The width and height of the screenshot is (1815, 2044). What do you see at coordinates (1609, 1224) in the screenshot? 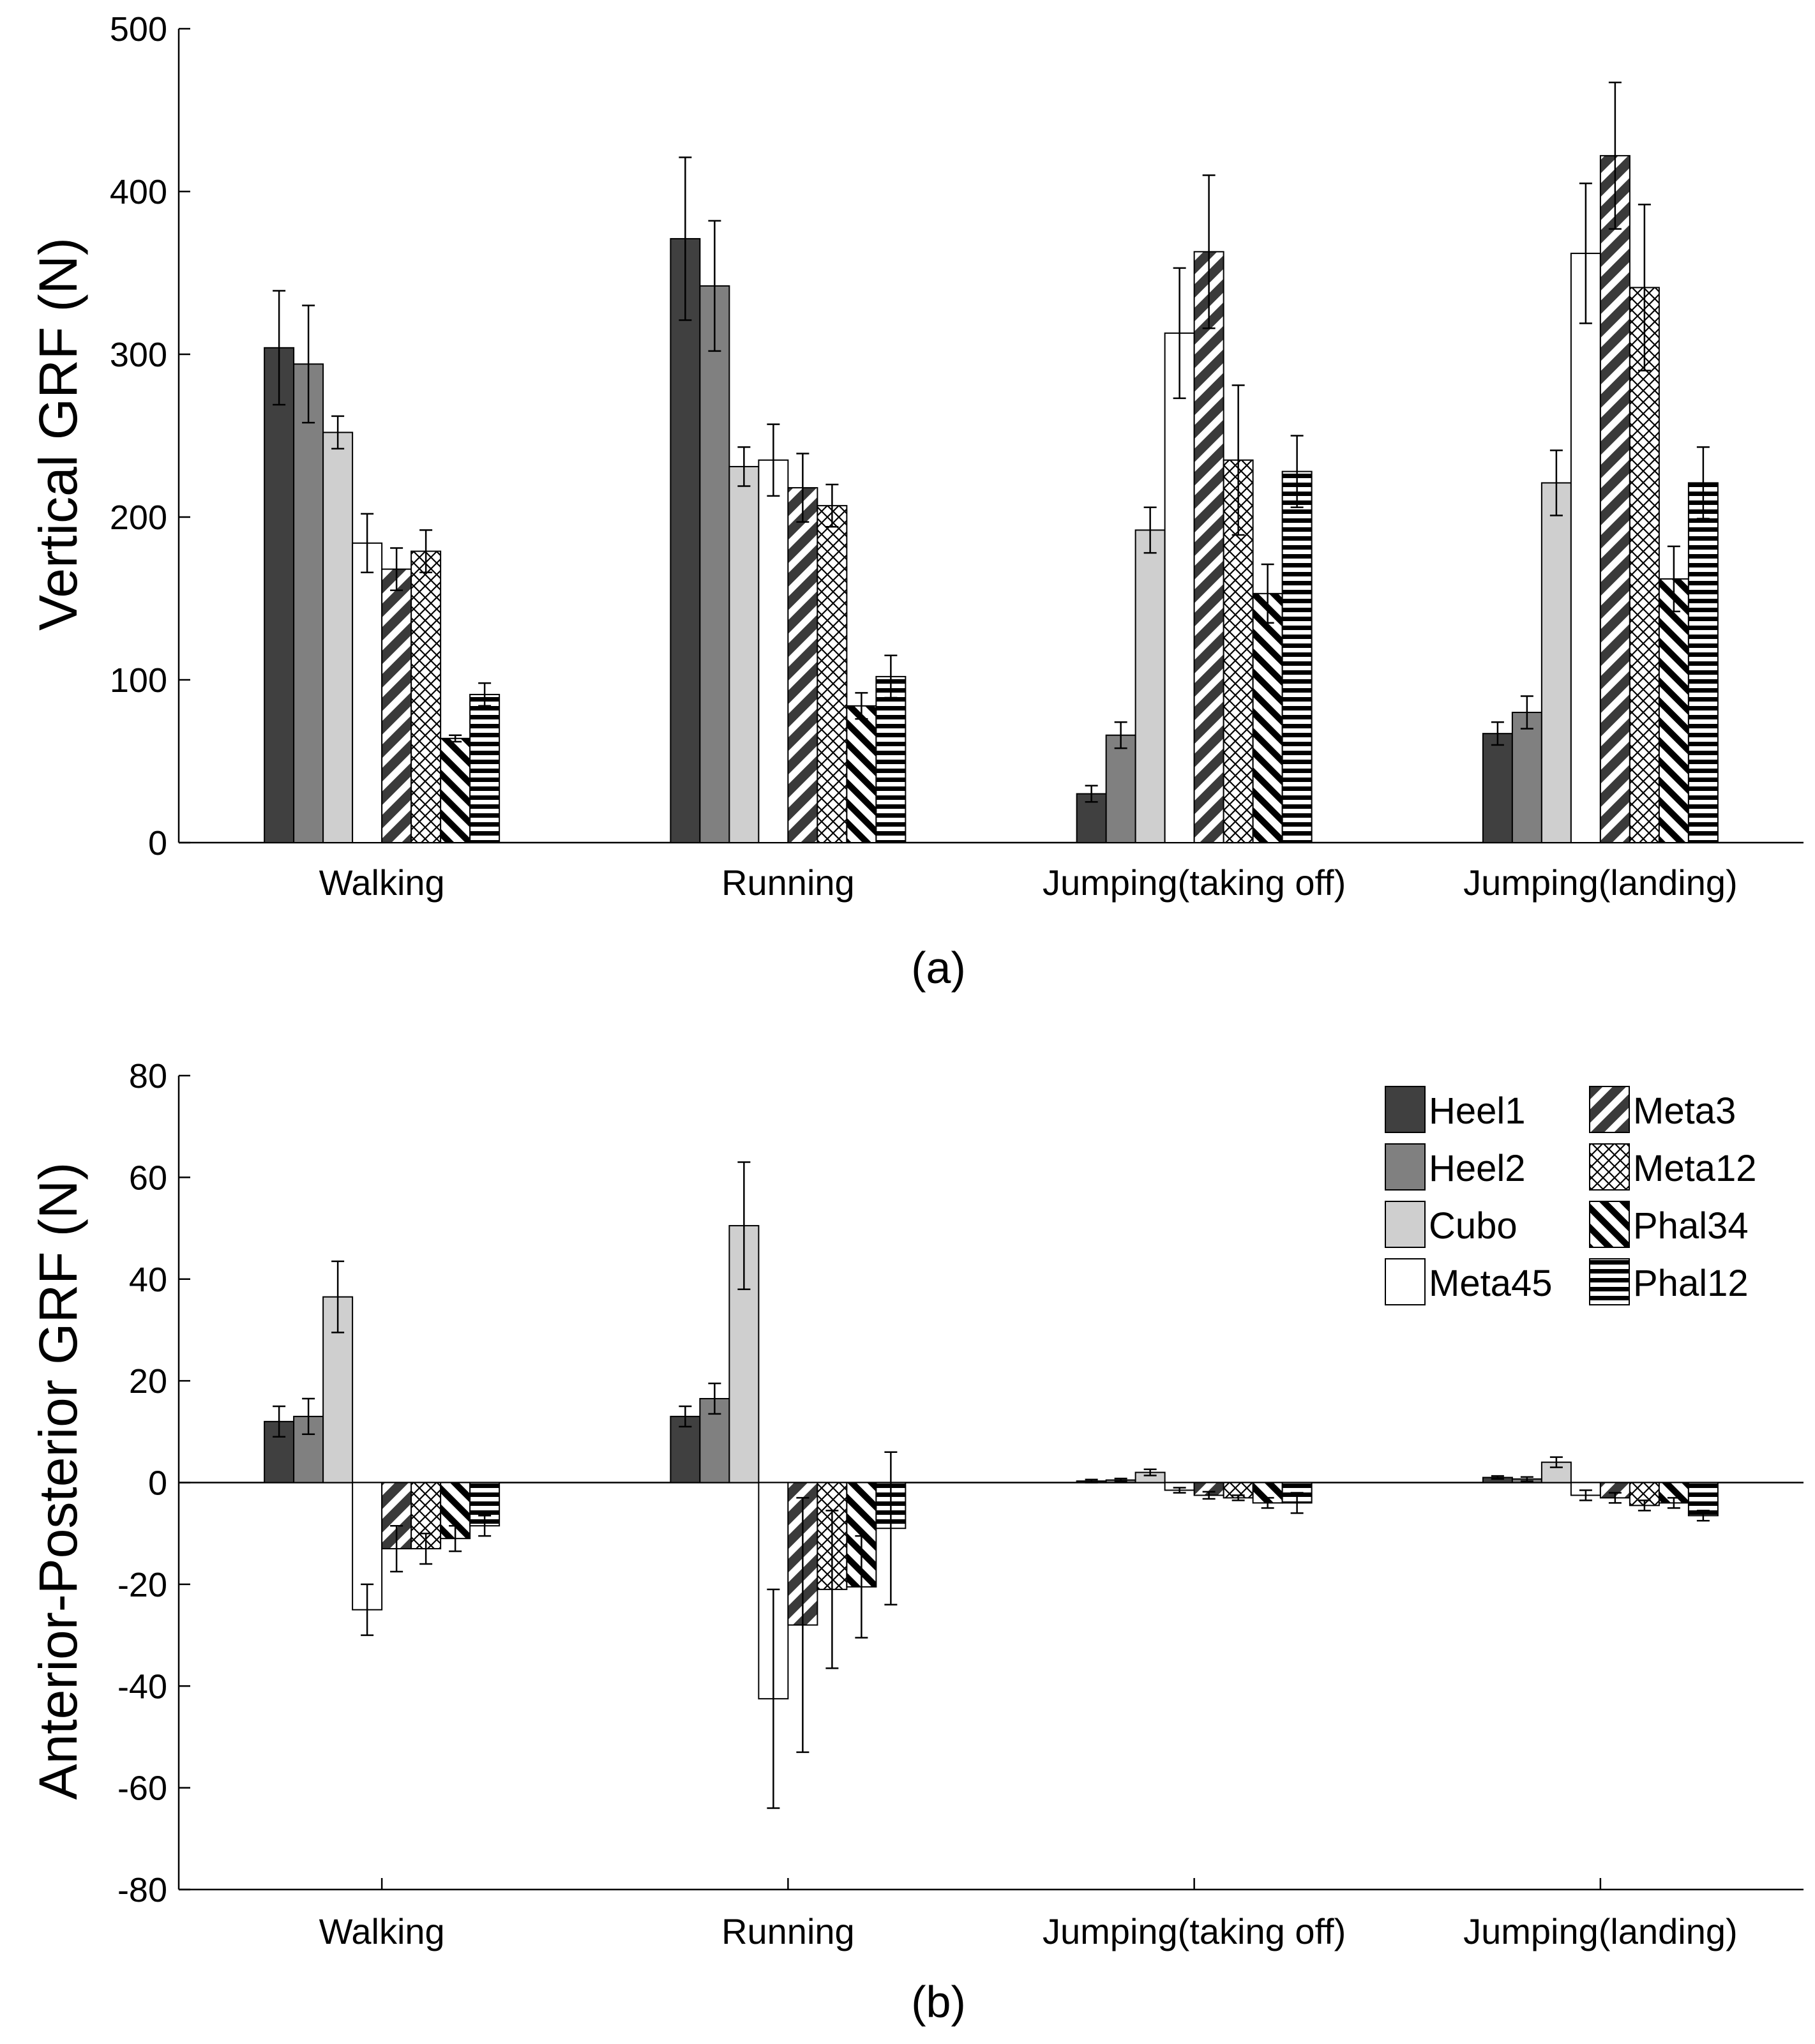
I see `legend-swatch-Phal34` at bounding box center [1609, 1224].